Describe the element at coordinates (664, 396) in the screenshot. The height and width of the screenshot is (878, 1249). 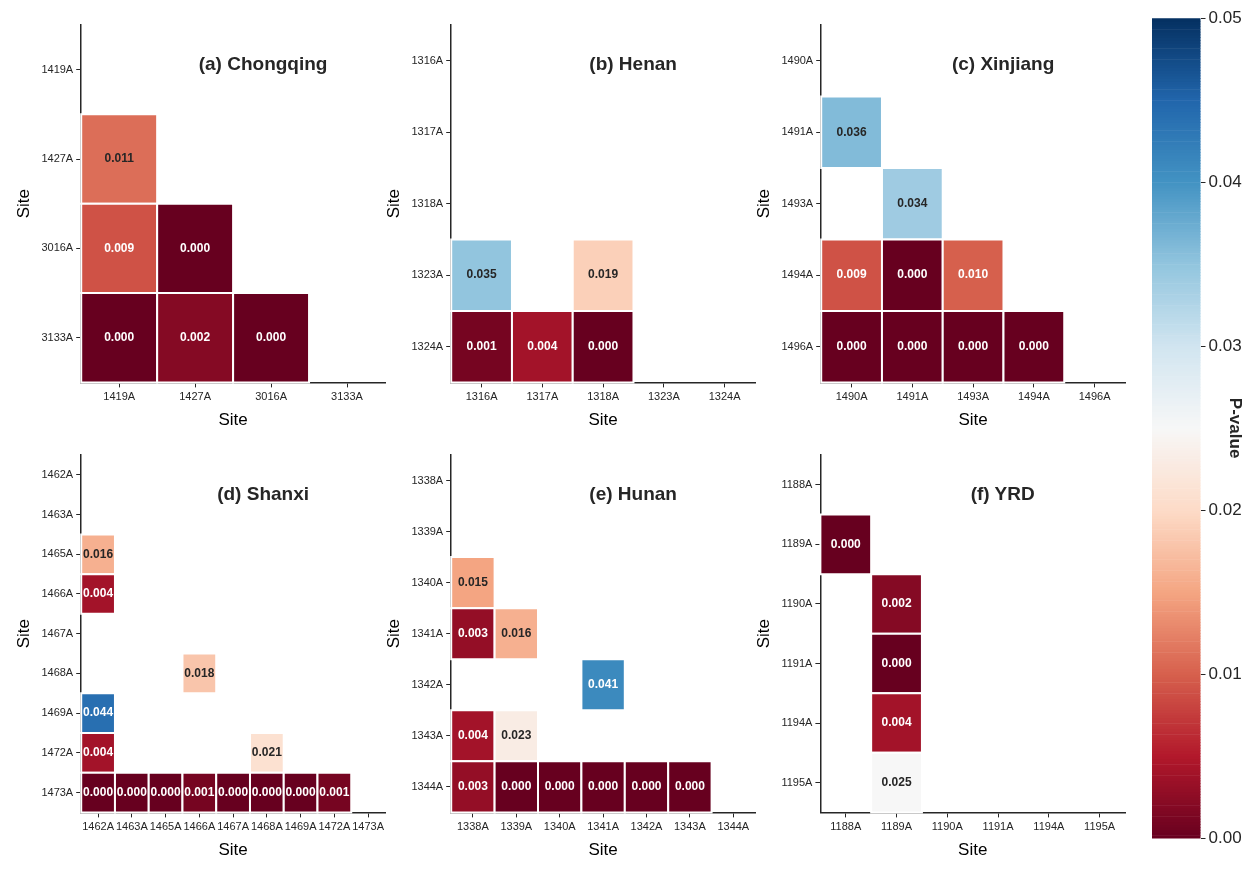
I see `x-tick-label: 1323A` at that location.